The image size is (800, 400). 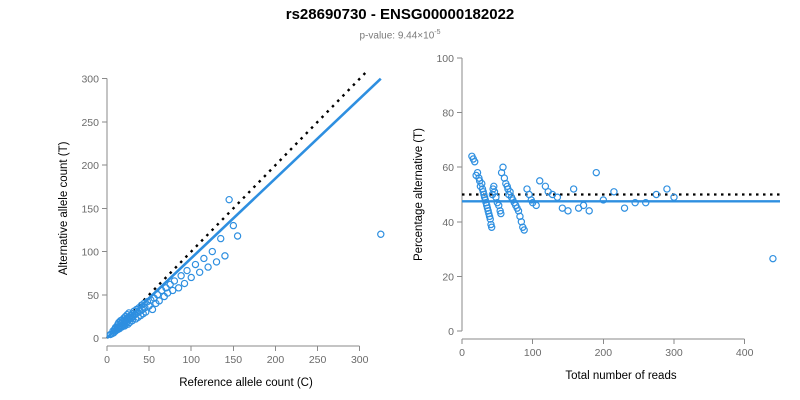 What do you see at coordinates (90, 80) in the screenshot?
I see `y-tick-label: 300` at bounding box center [90, 80].